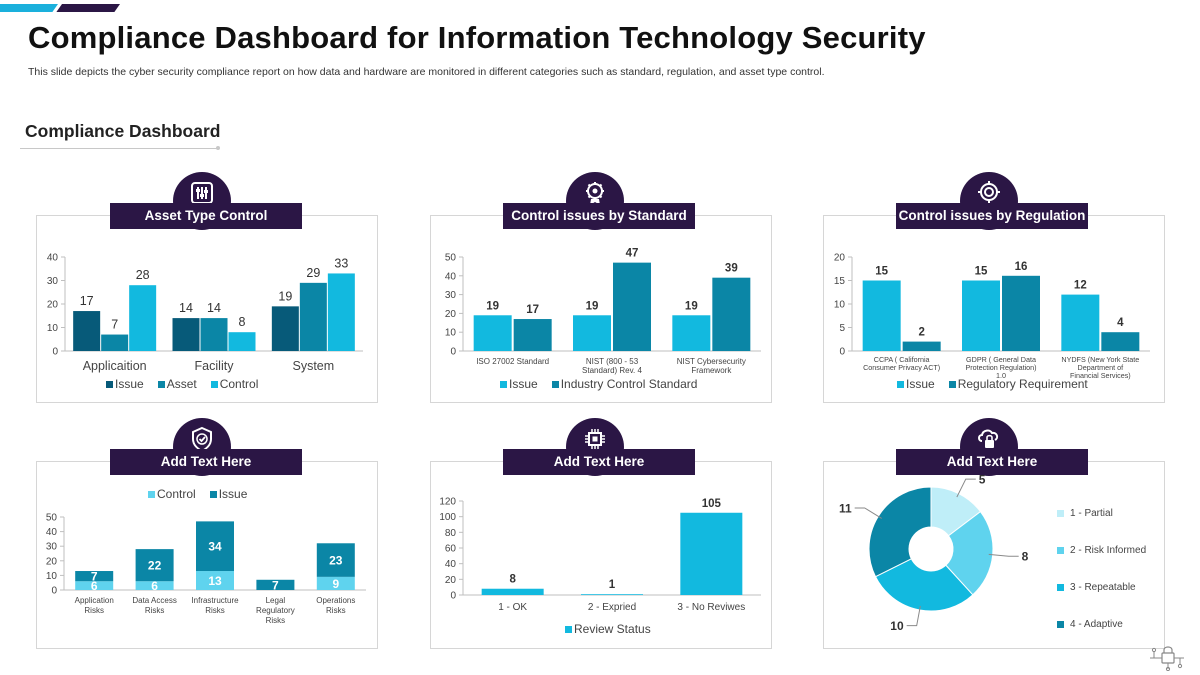 The width and height of the screenshot is (1200, 675). I want to click on standard-legend: Issue Industry Control Standard, so click(598, 384).